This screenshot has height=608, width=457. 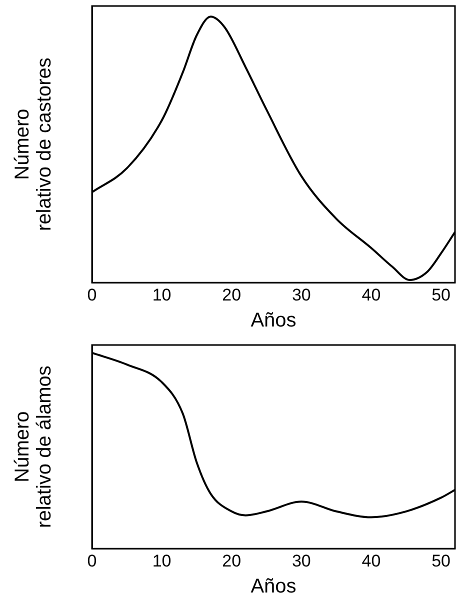 I want to click on y-axis-title: Número relativo de álamos, so click(x=34, y=447).